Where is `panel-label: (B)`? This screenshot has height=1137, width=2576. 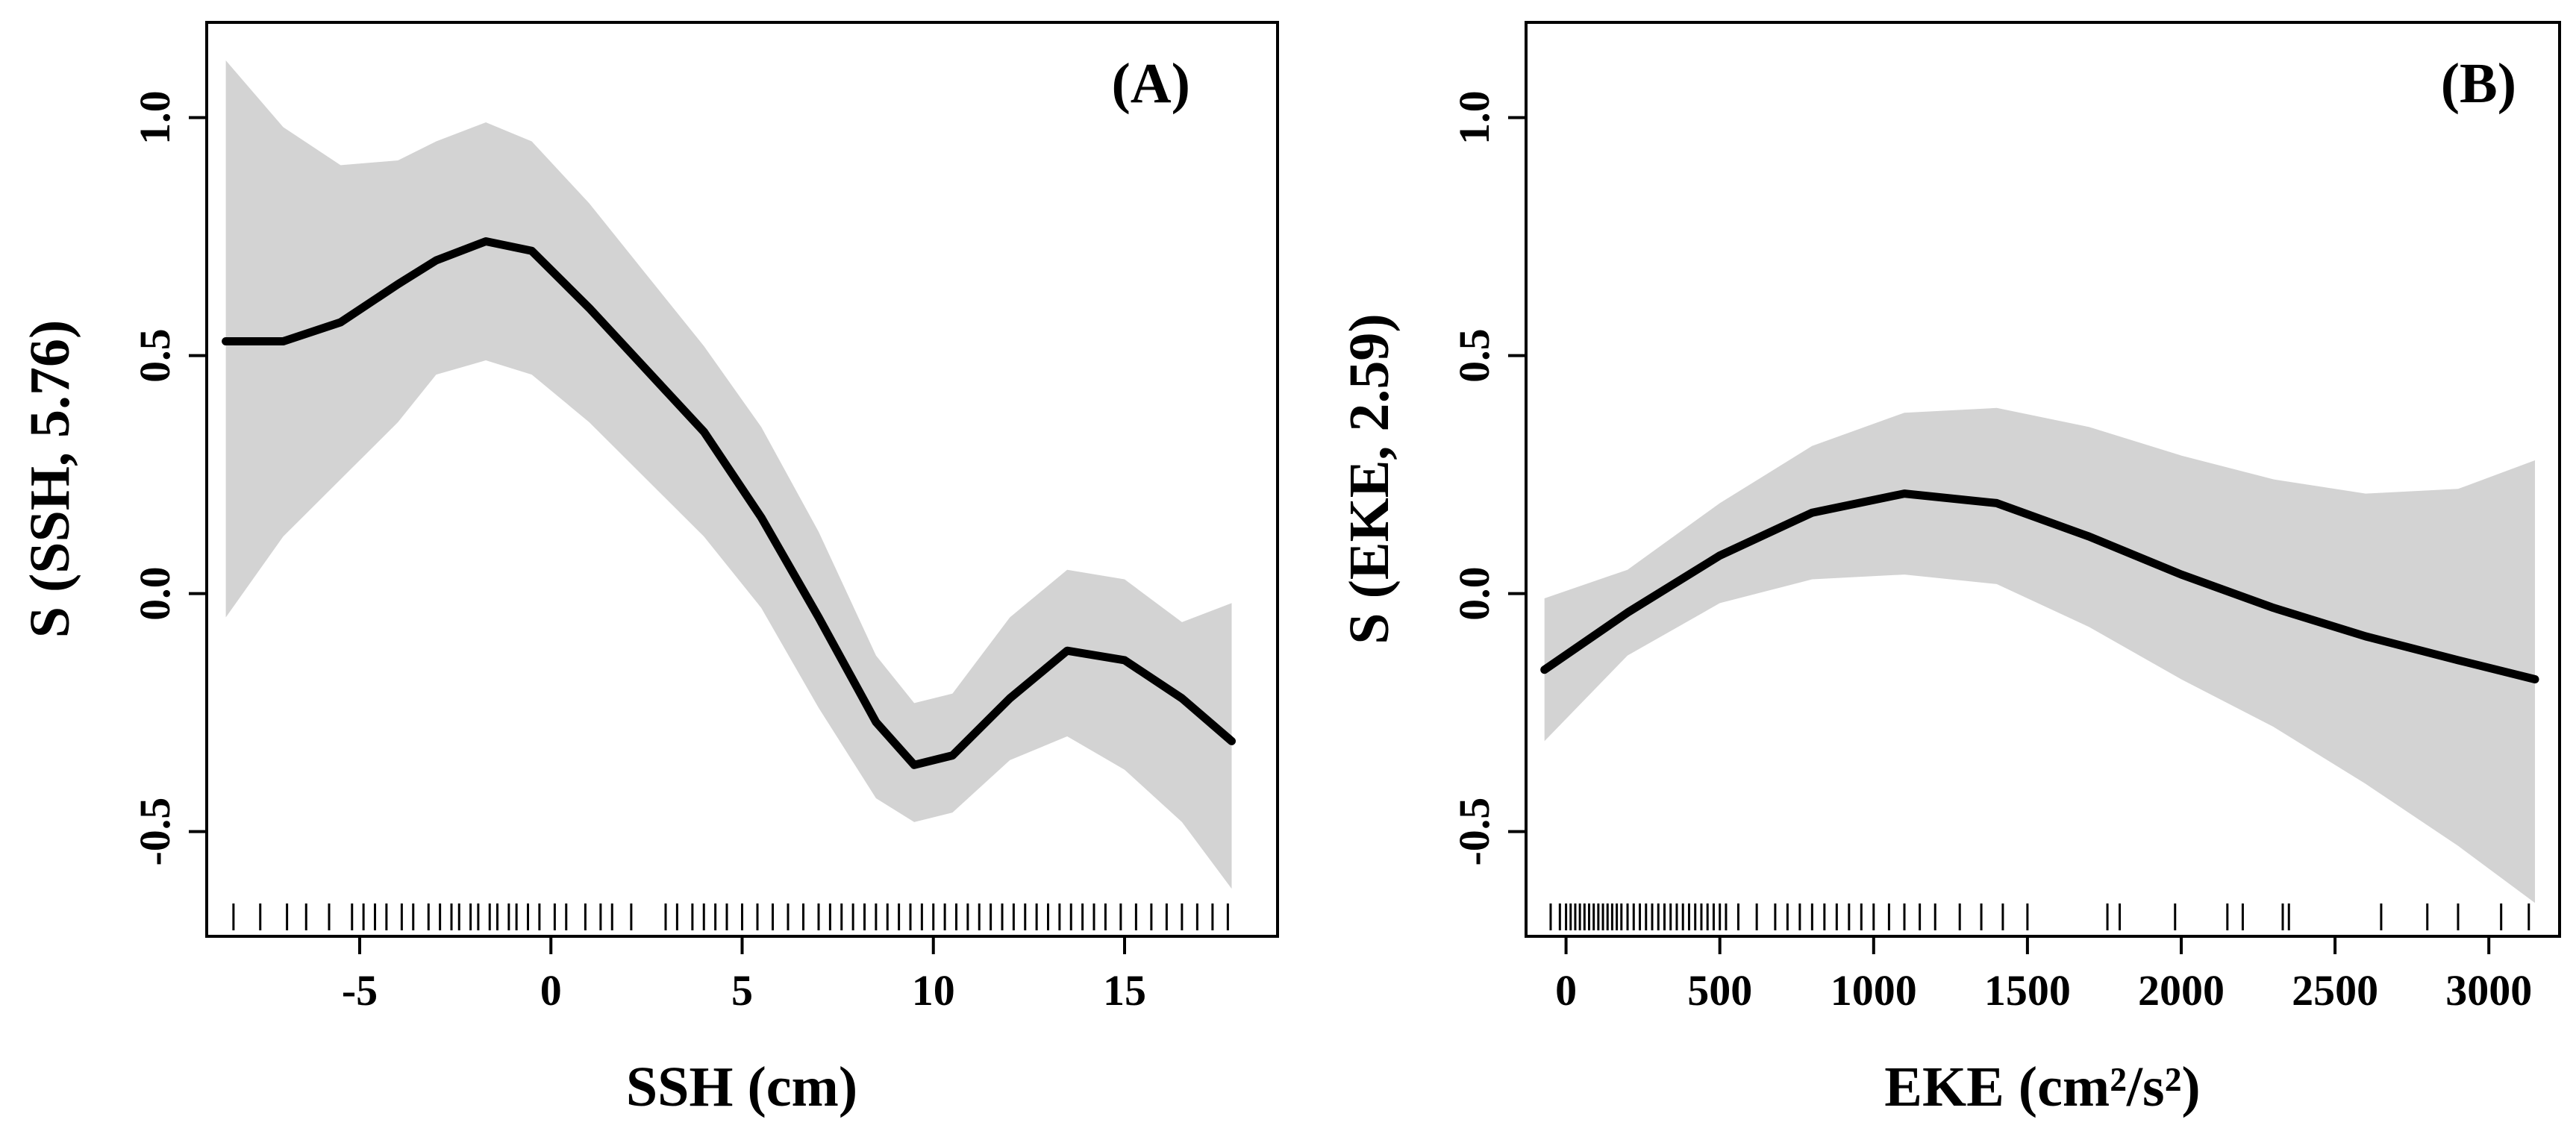 panel-label: (B) is located at coordinates (2478, 83).